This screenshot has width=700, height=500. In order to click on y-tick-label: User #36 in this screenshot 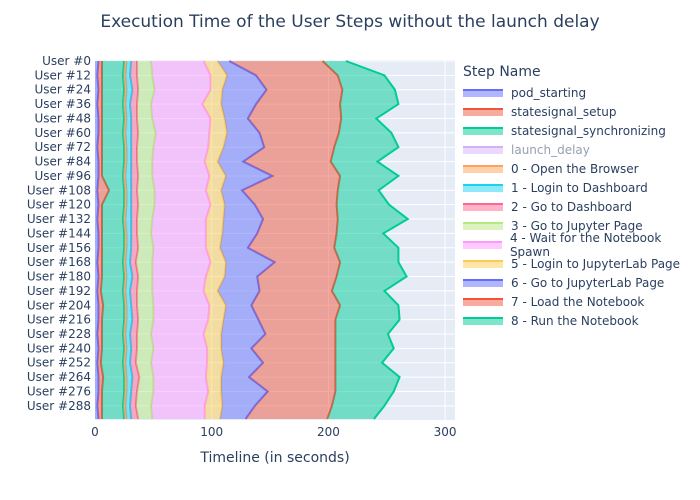, I will do `click(63, 104)`.